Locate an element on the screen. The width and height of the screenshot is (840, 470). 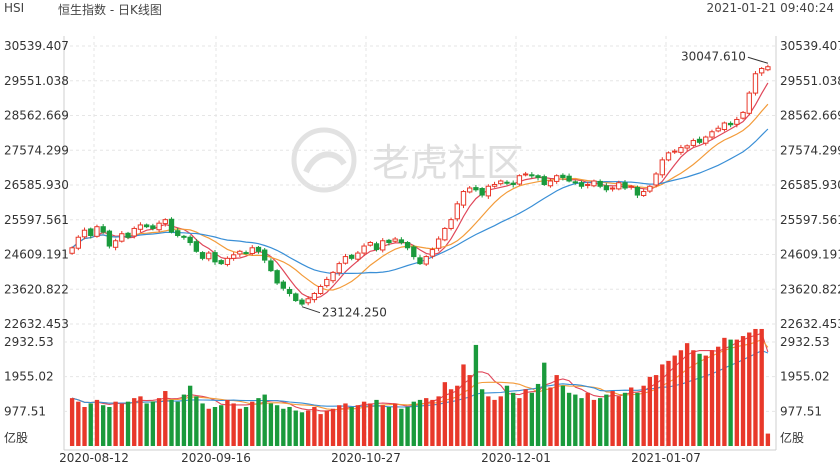
volume-unit-left: 亿股 is located at coordinates (16, 437).